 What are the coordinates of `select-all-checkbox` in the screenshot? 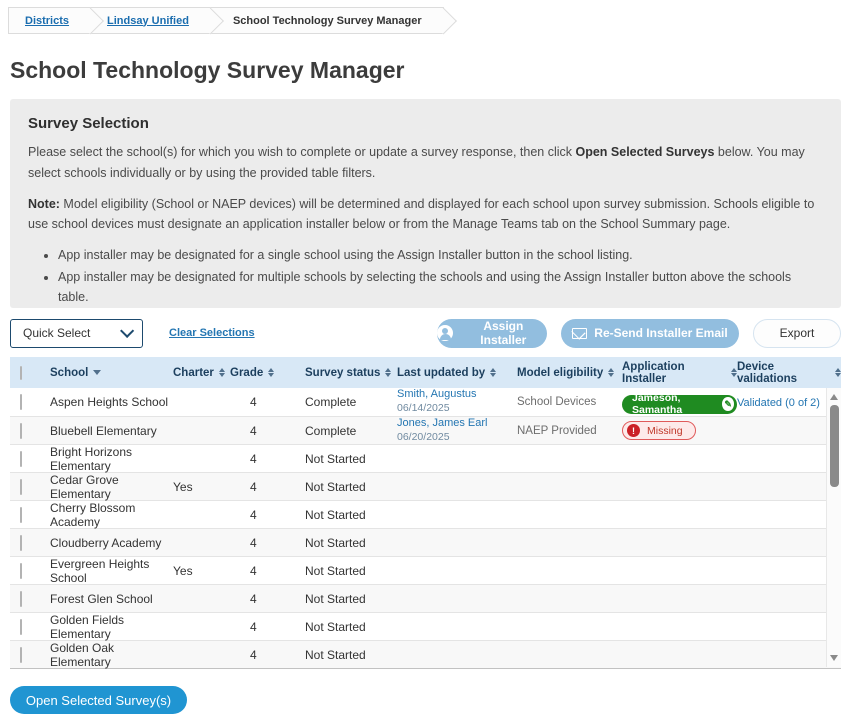 It's located at (21, 372).